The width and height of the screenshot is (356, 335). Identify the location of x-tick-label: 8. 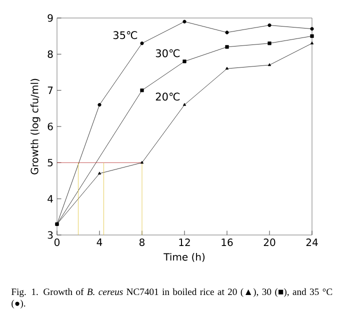
(141, 242).